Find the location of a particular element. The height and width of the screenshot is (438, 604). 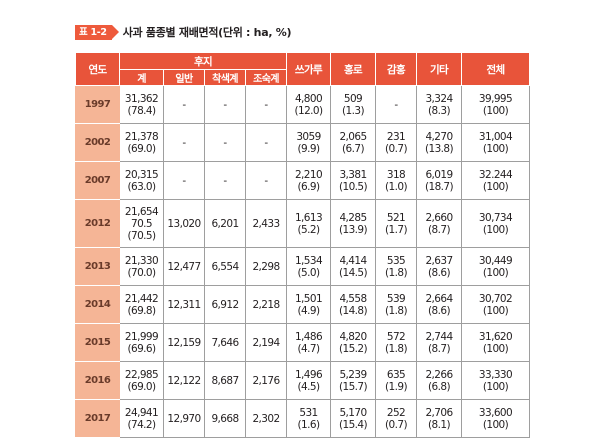

header-other: 기타 is located at coordinates (439, 69).